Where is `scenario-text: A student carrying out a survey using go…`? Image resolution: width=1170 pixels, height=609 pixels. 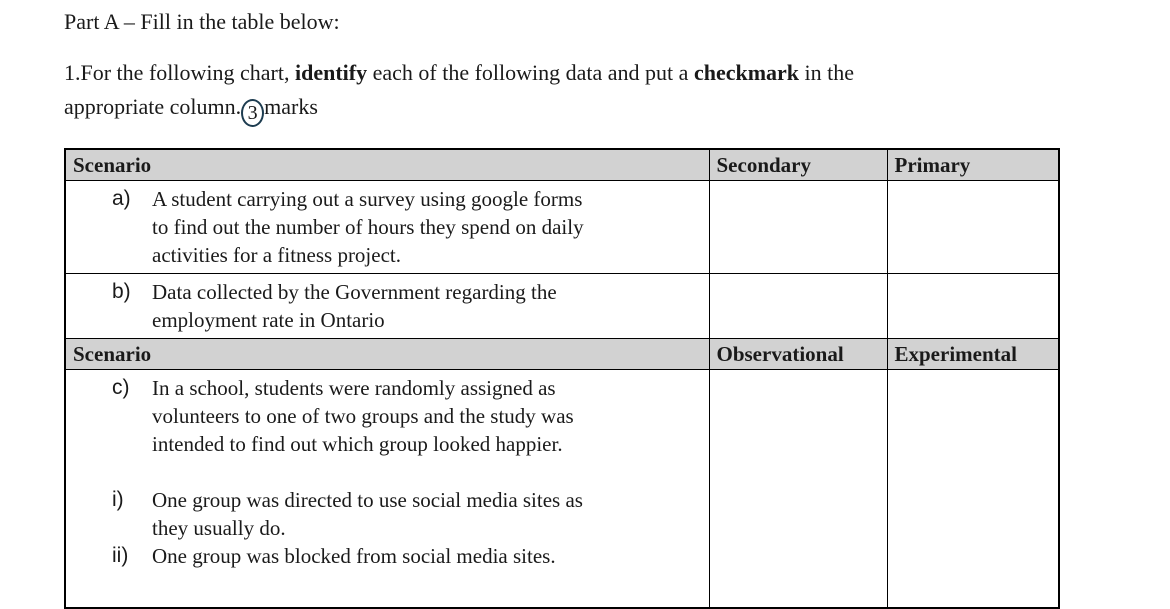 scenario-text: A student carrying out a survey using go… is located at coordinates (426, 227).